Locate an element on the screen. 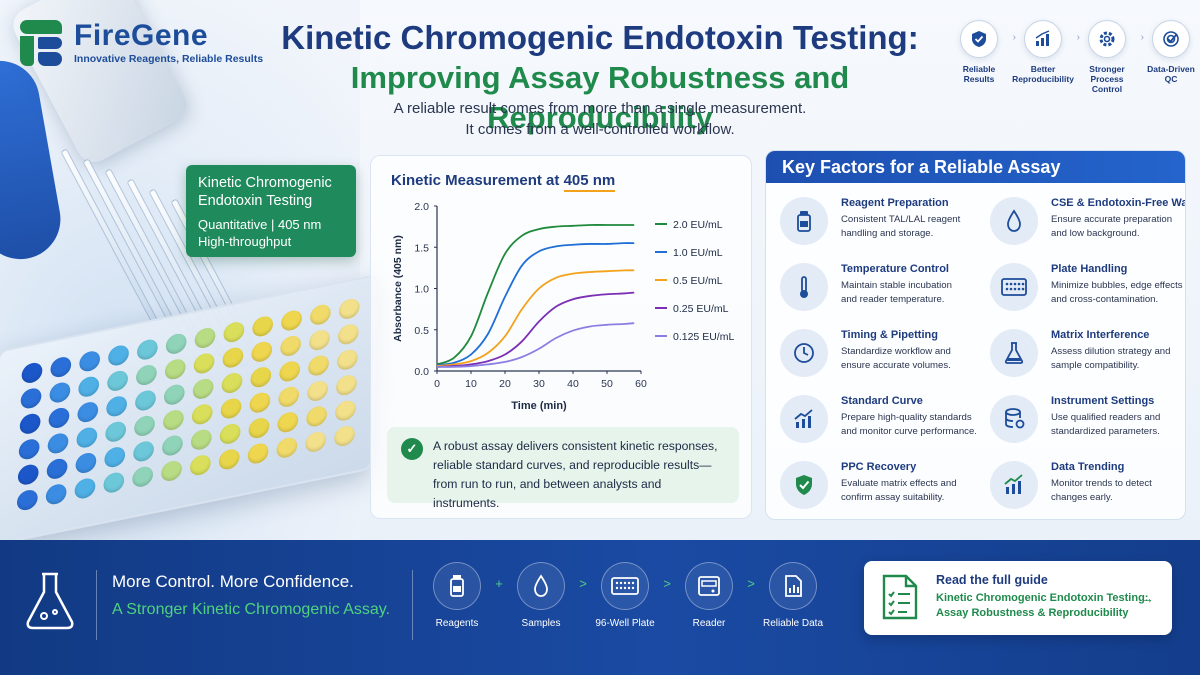 The width and height of the screenshot is (1200, 675). factor-title: CSE & Endotoxin-Free Water is located at coordinates (1118, 203).